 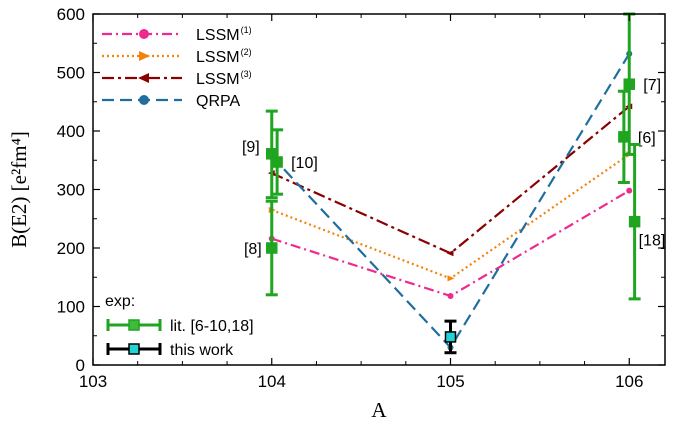 What do you see at coordinates (246, 30) in the screenshot?
I see `legend-superscript: (1)` at bounding box center [246, 30].